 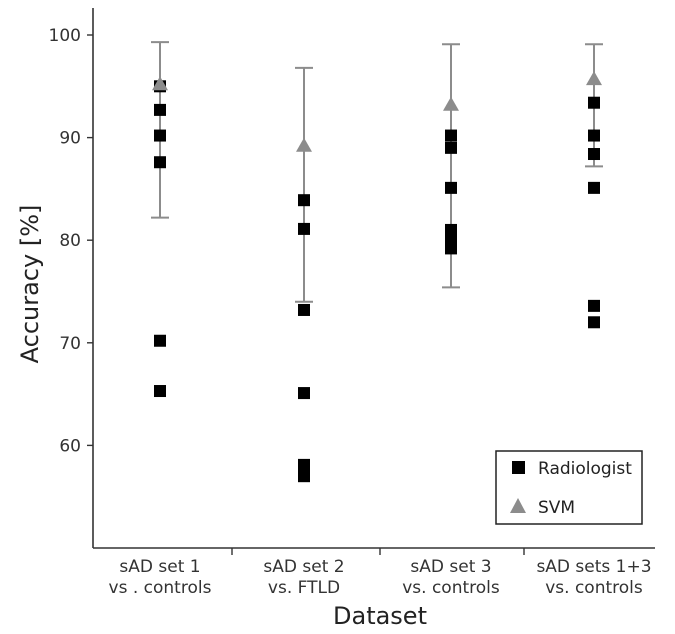 What do you see at coordinates (70, 139) in the screenshot?
I see `y-tick-label: 90` at bounding box center [70, 139].